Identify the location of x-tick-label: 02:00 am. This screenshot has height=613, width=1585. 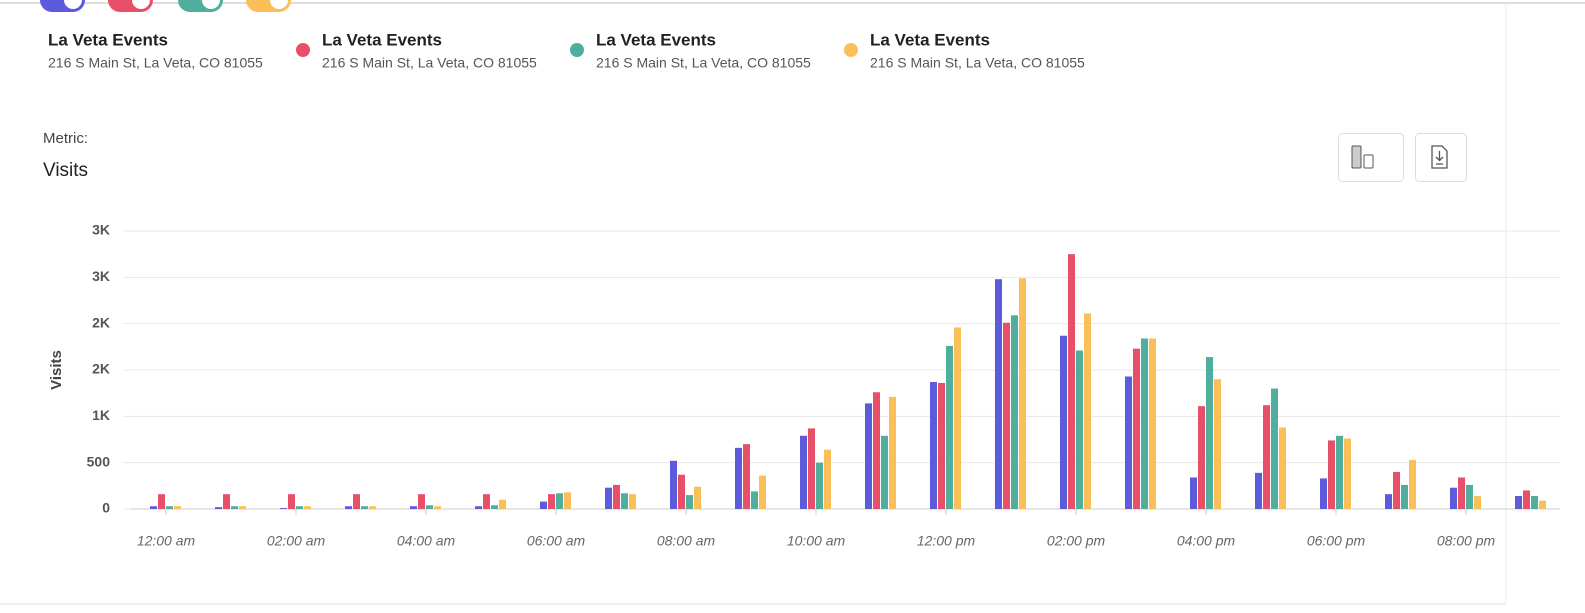
(296, 541).